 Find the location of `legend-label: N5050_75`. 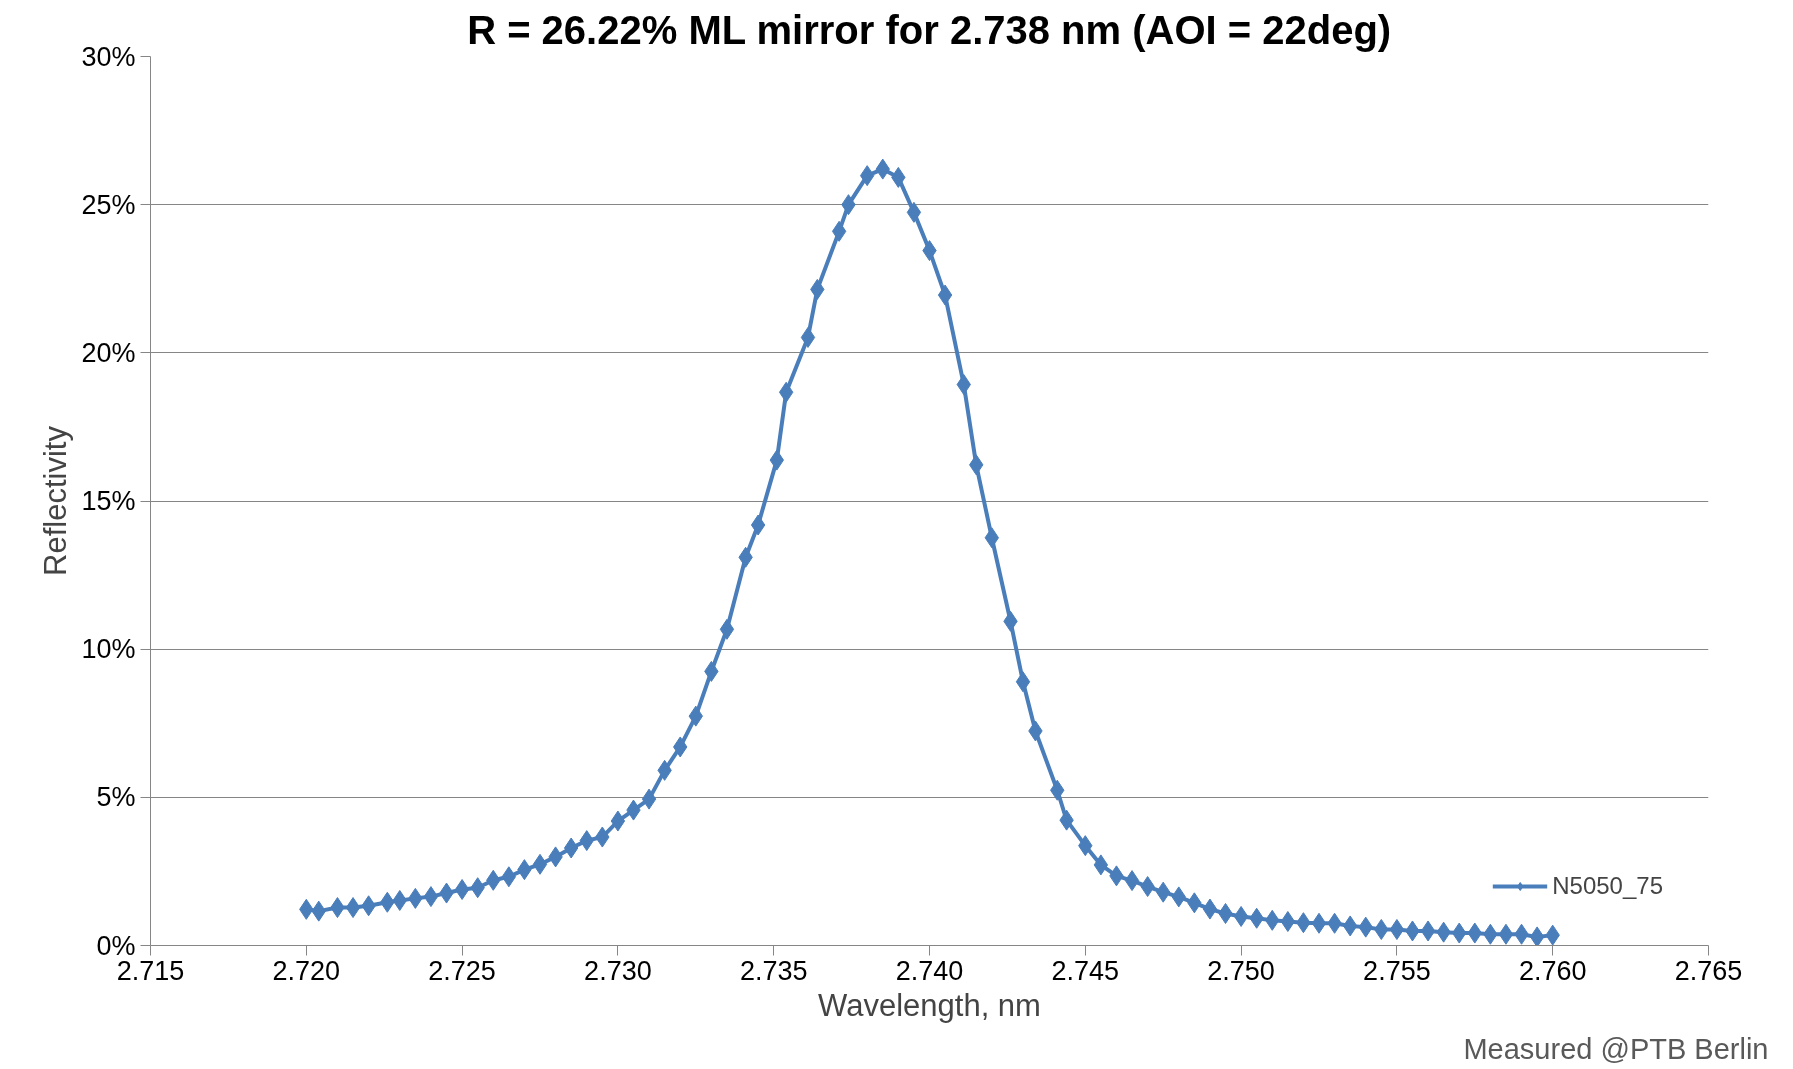

legend-label: N5050_75 is located at coordinates (1607, 886).